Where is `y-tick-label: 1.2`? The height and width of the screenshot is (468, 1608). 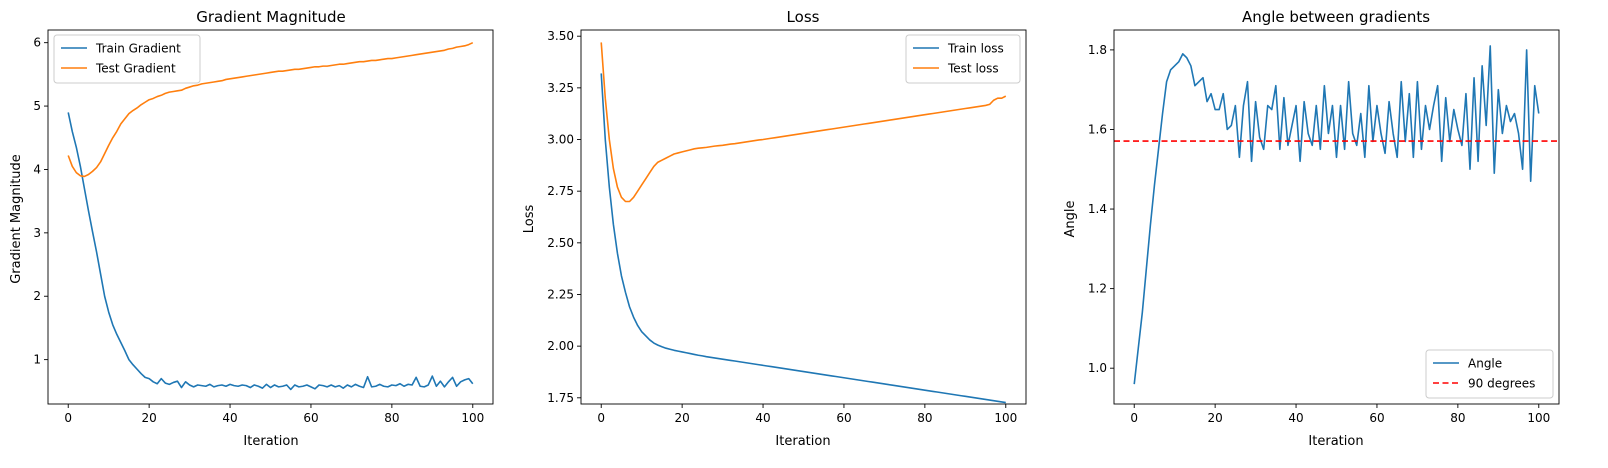
y-tick-label: 1.2 is located at coordinates (1097, 289).